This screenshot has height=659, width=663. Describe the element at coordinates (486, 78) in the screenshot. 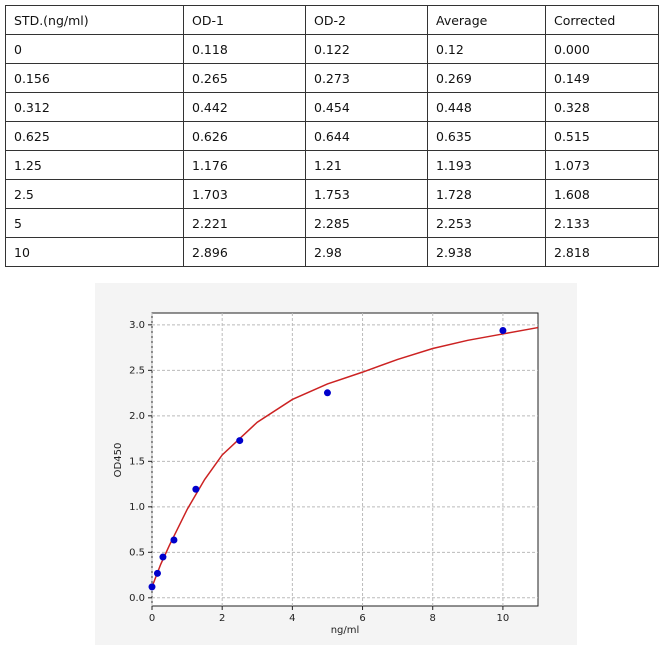

I see `cell: 0.269` at that location.